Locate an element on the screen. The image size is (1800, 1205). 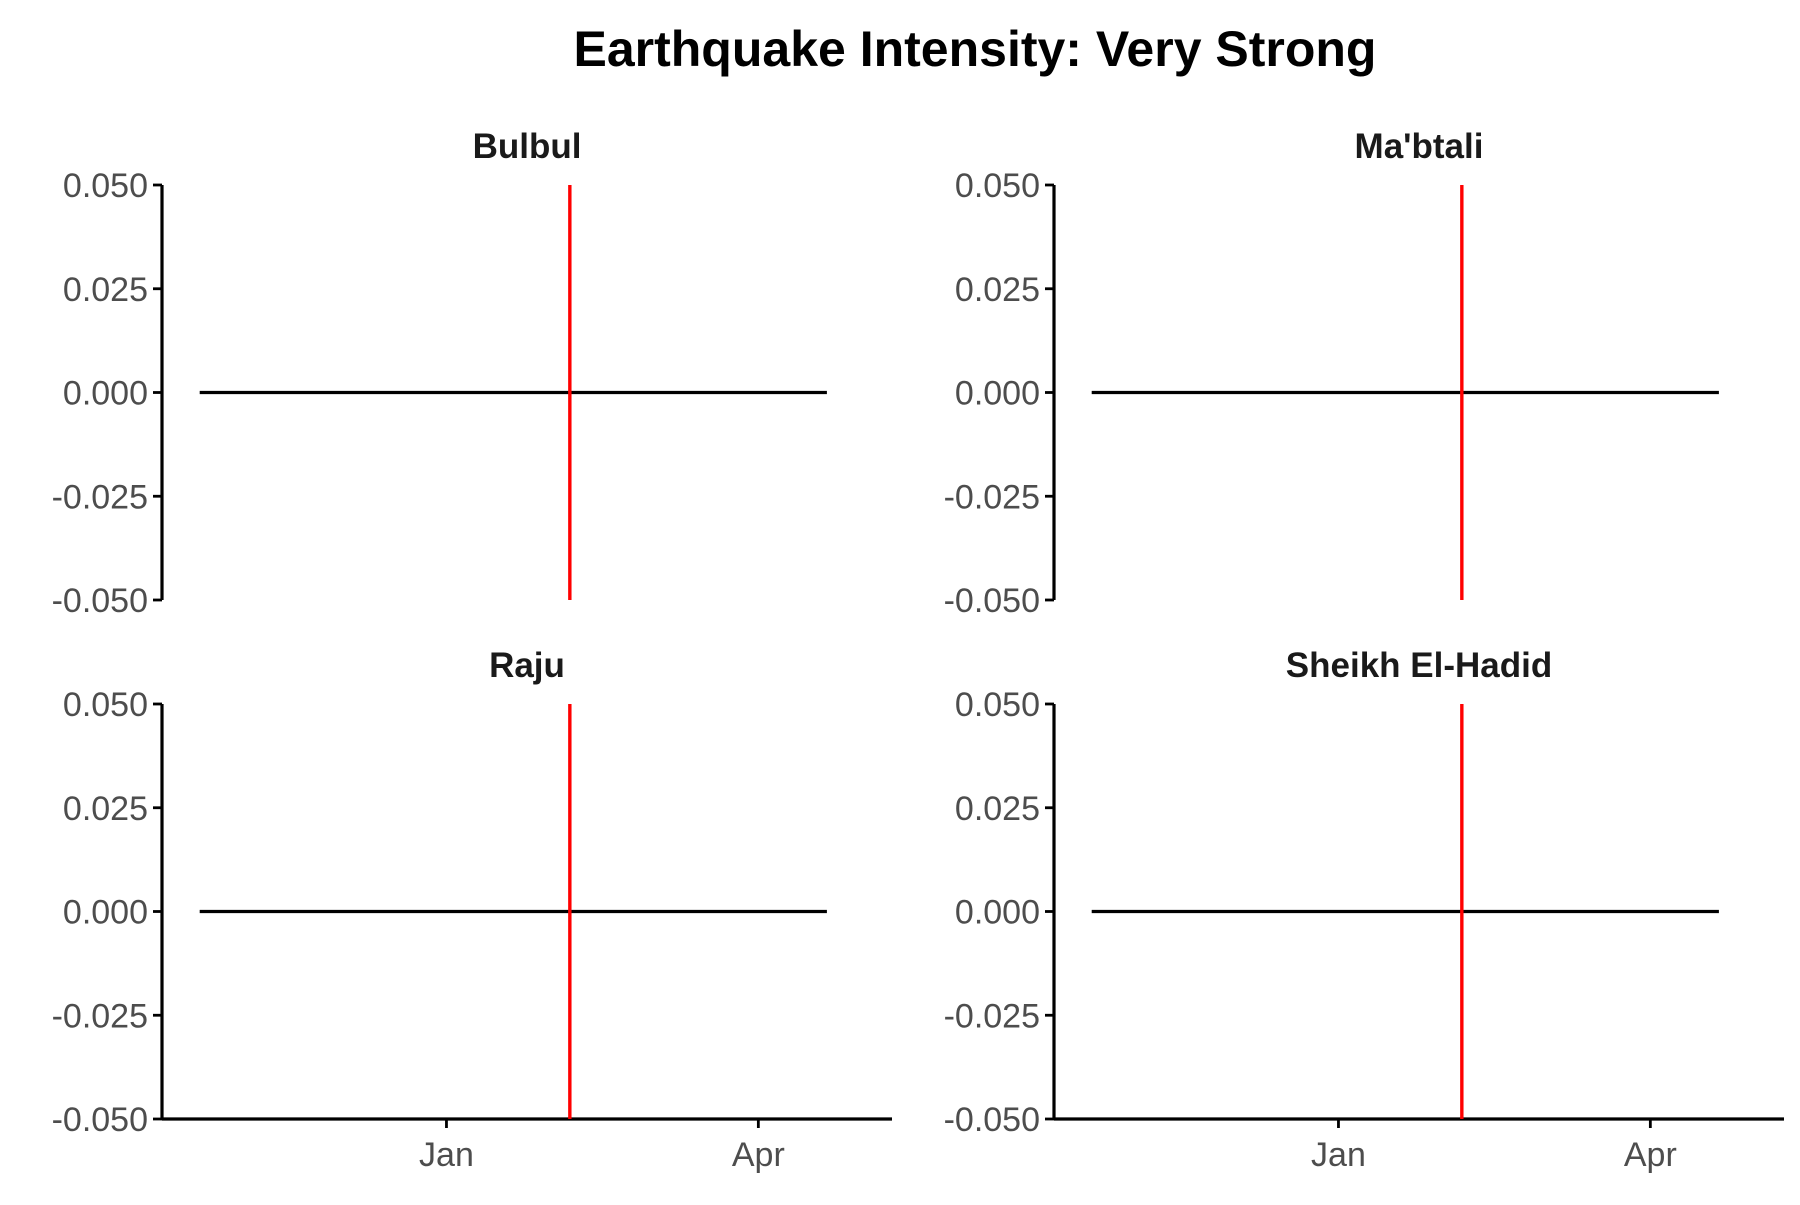
facet-title: Raju is located at coordinates (527, 665).